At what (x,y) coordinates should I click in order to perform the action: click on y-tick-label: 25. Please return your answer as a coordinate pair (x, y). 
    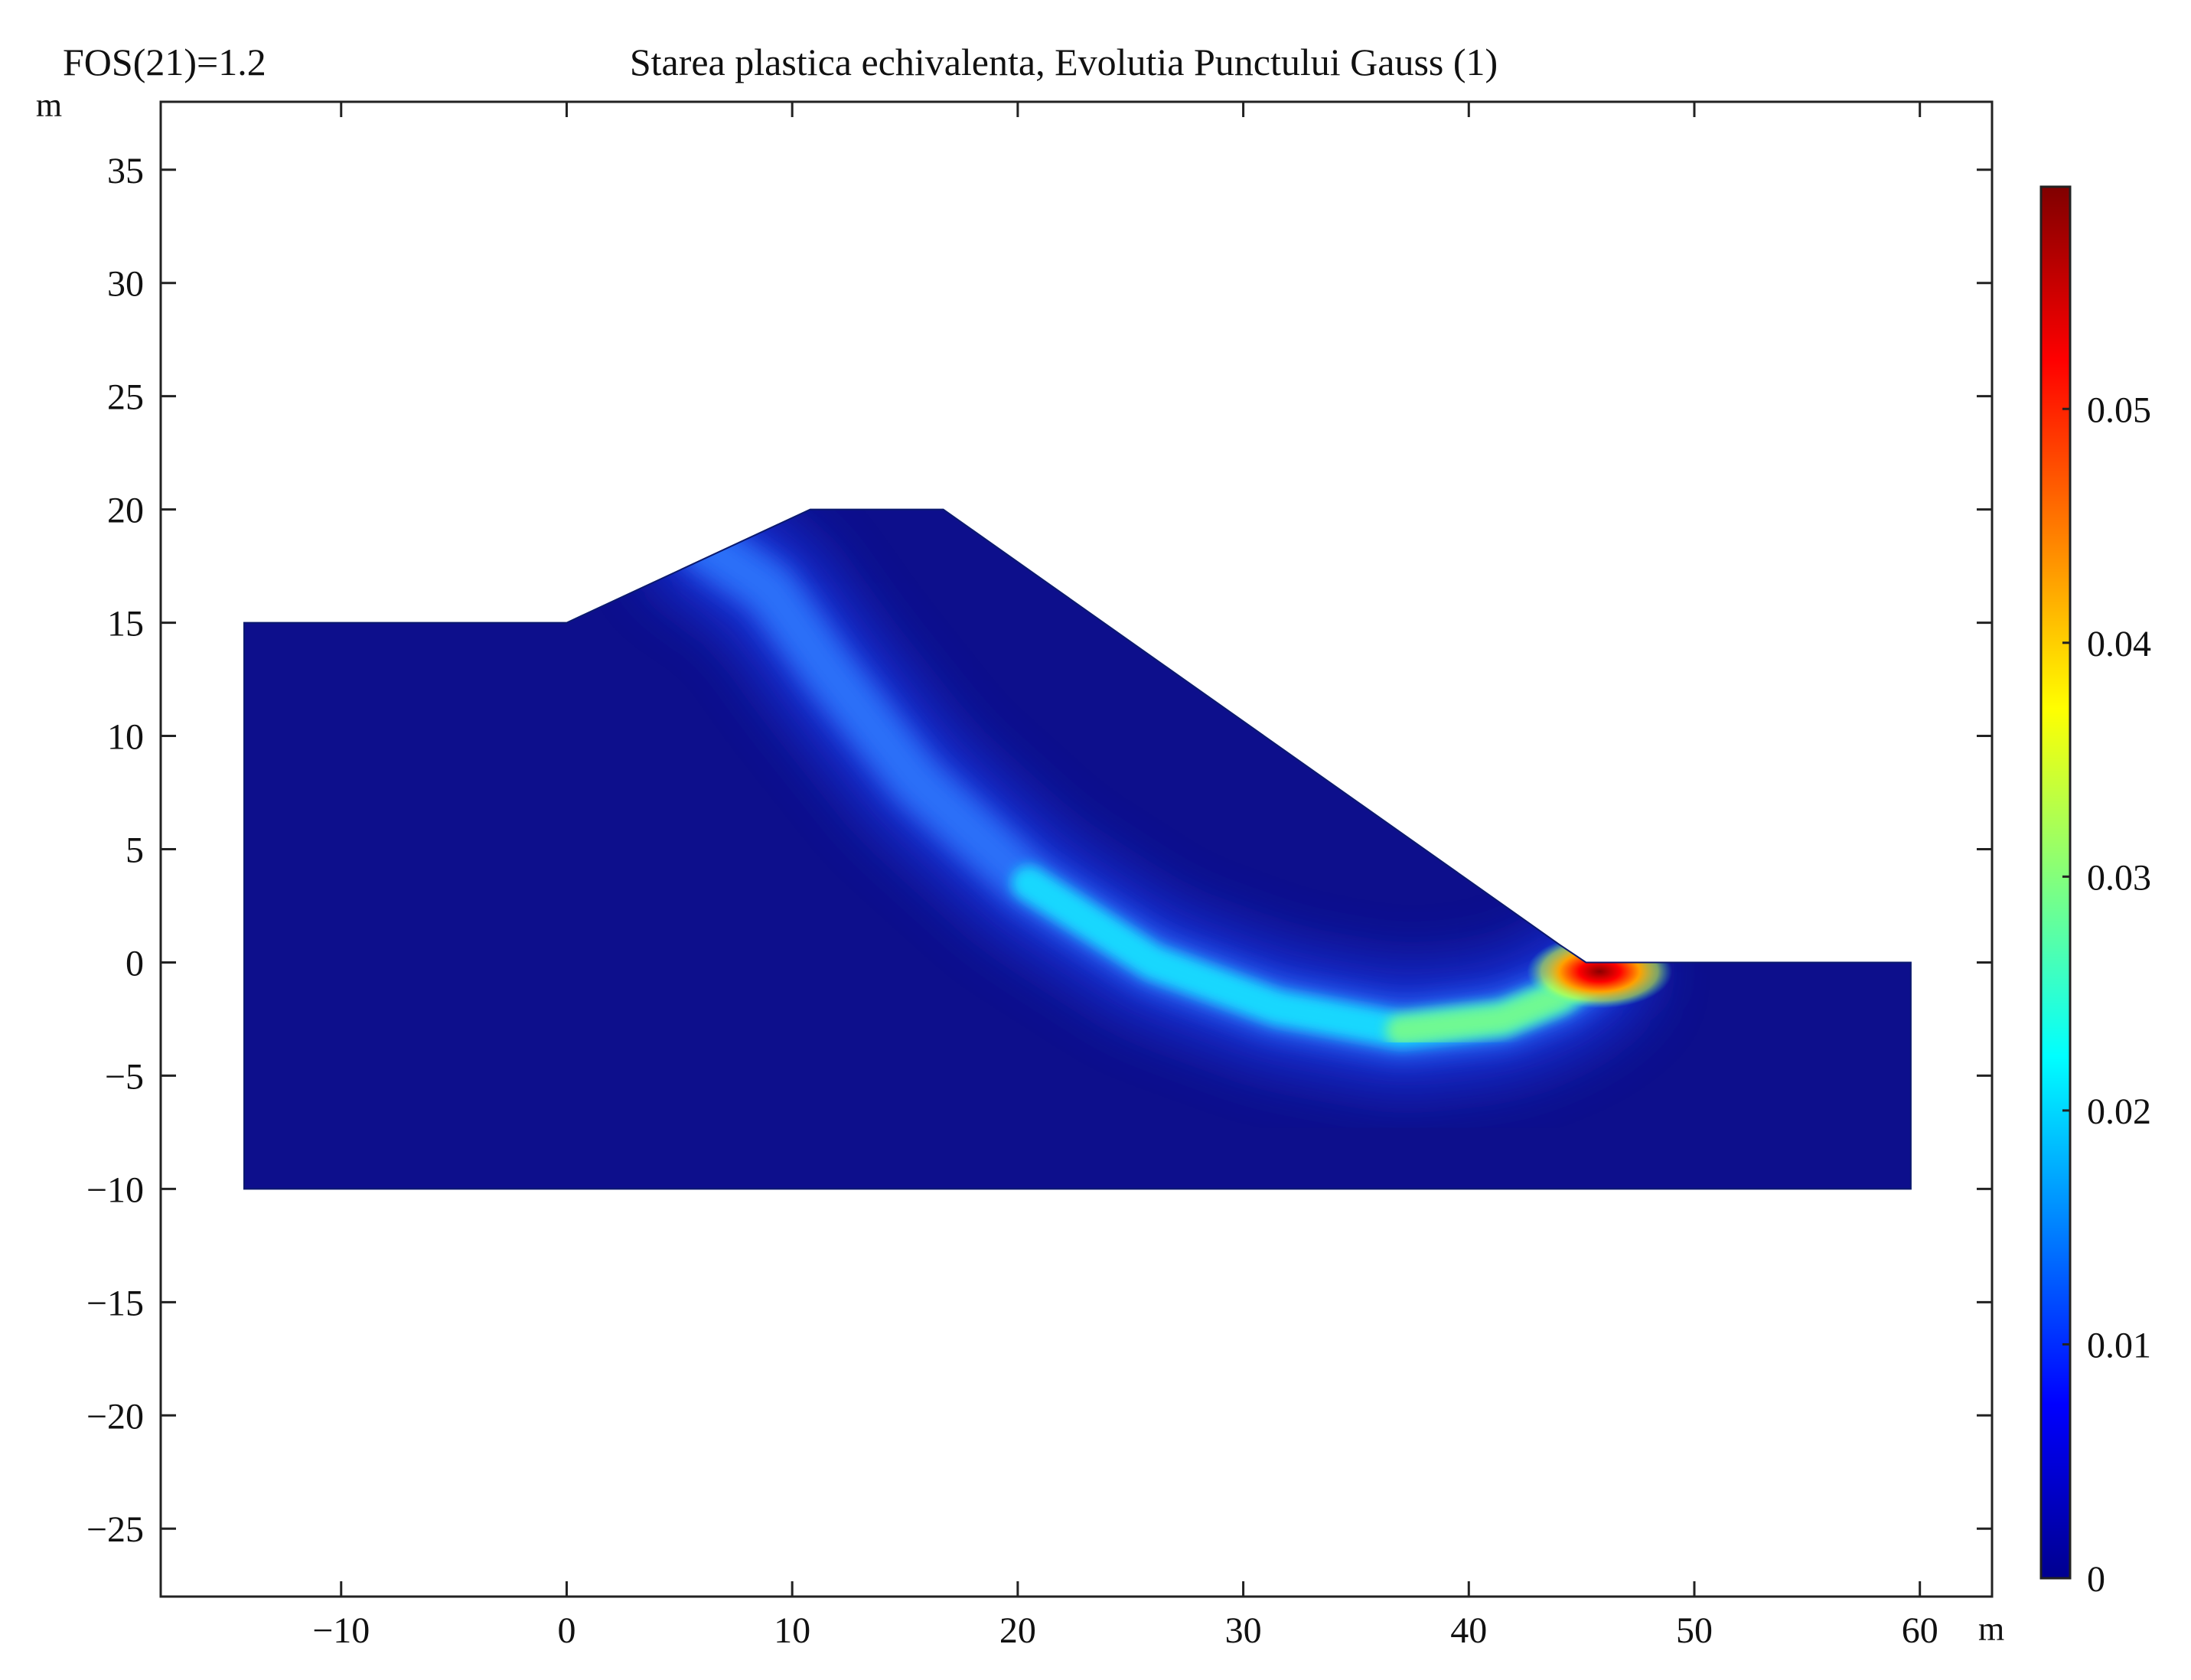
    Looking at the image, I should click on (125, 397).